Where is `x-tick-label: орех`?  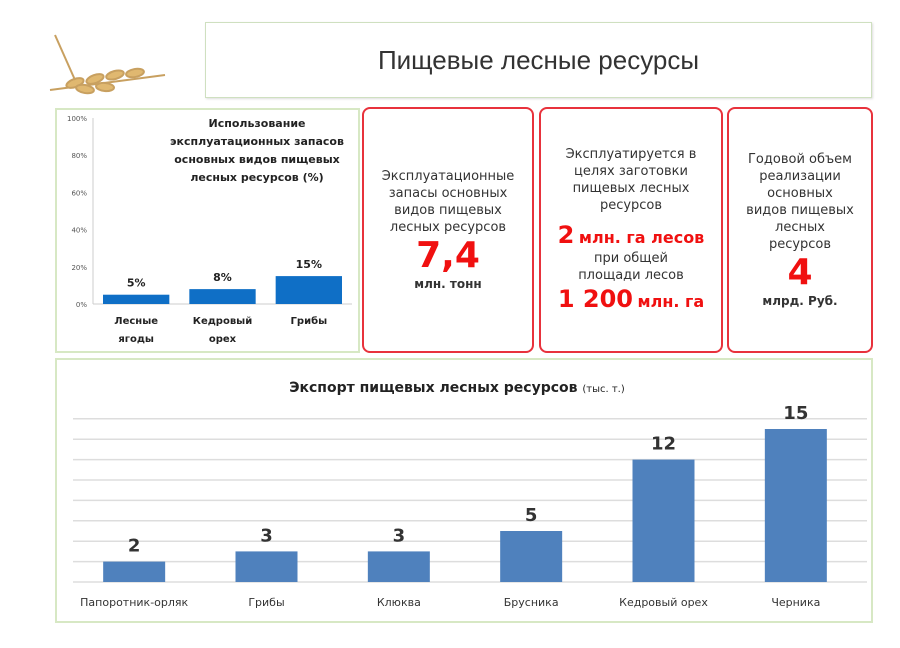 x-tick-label: орех is located at coordinates (223, 339).